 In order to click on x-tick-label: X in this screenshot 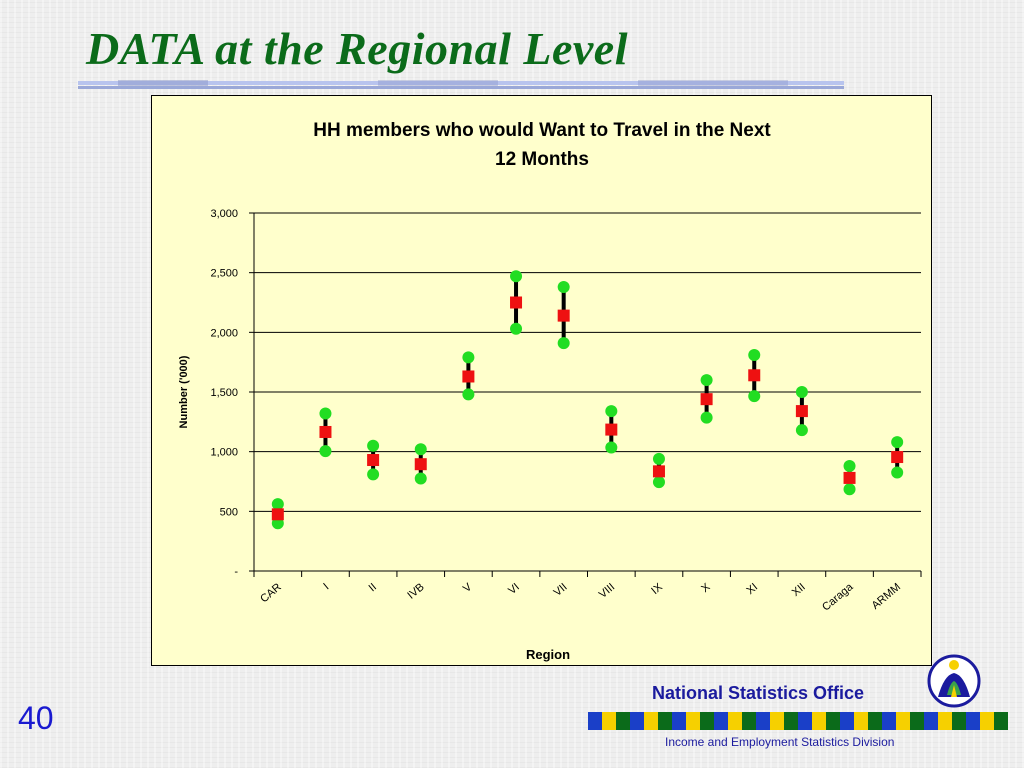, I will do `click(706, 588)`.